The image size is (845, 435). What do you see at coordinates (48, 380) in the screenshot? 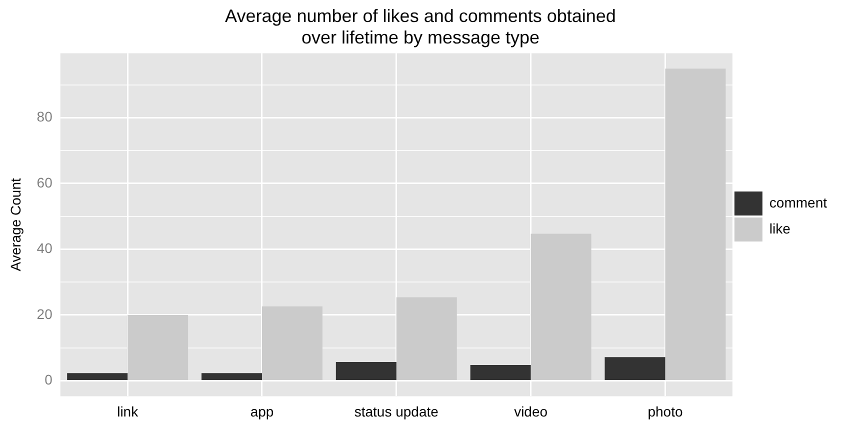
I see `y-tick-label: 0` at bounding box center [48, 380].